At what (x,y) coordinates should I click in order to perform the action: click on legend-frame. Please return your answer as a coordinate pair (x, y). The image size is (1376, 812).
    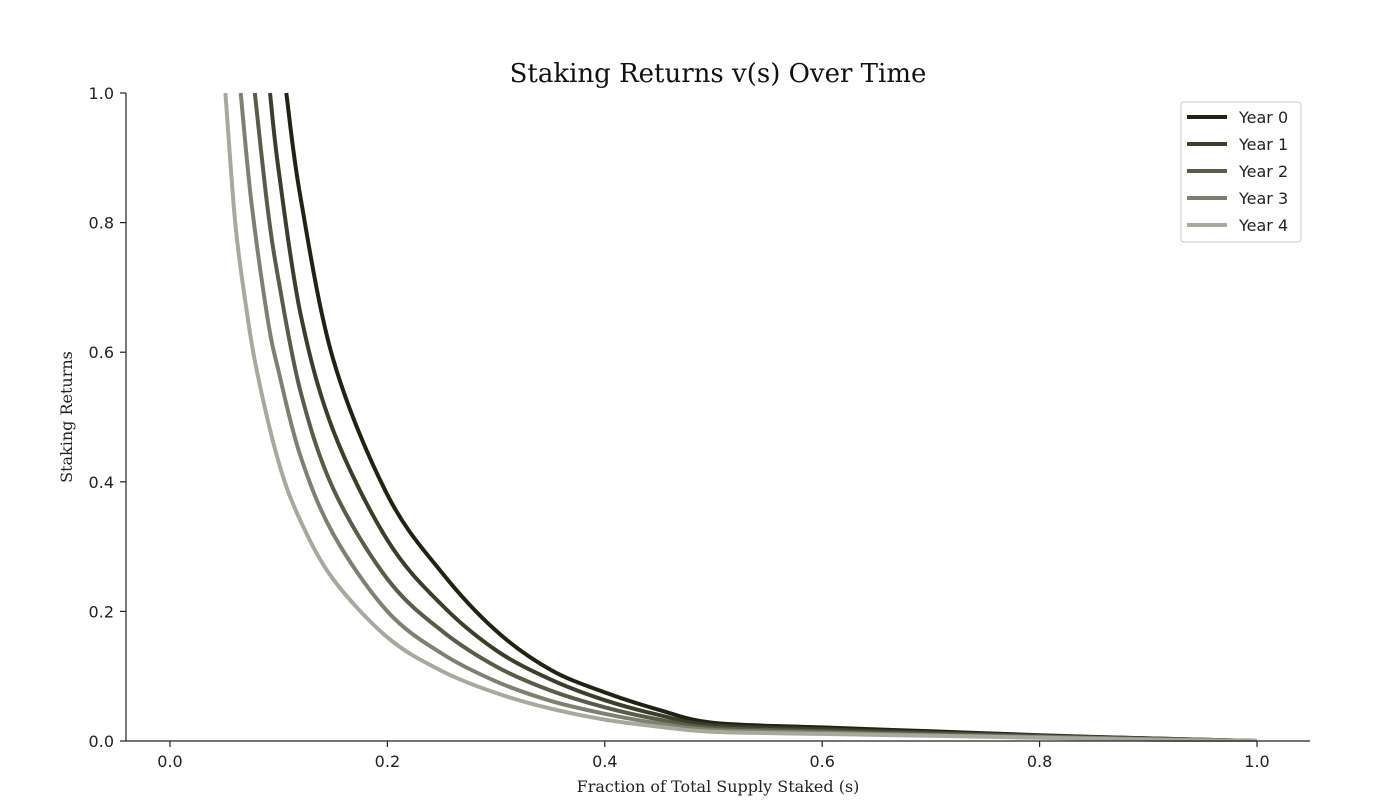
    Looking at the image, I should click on (1241, 172).